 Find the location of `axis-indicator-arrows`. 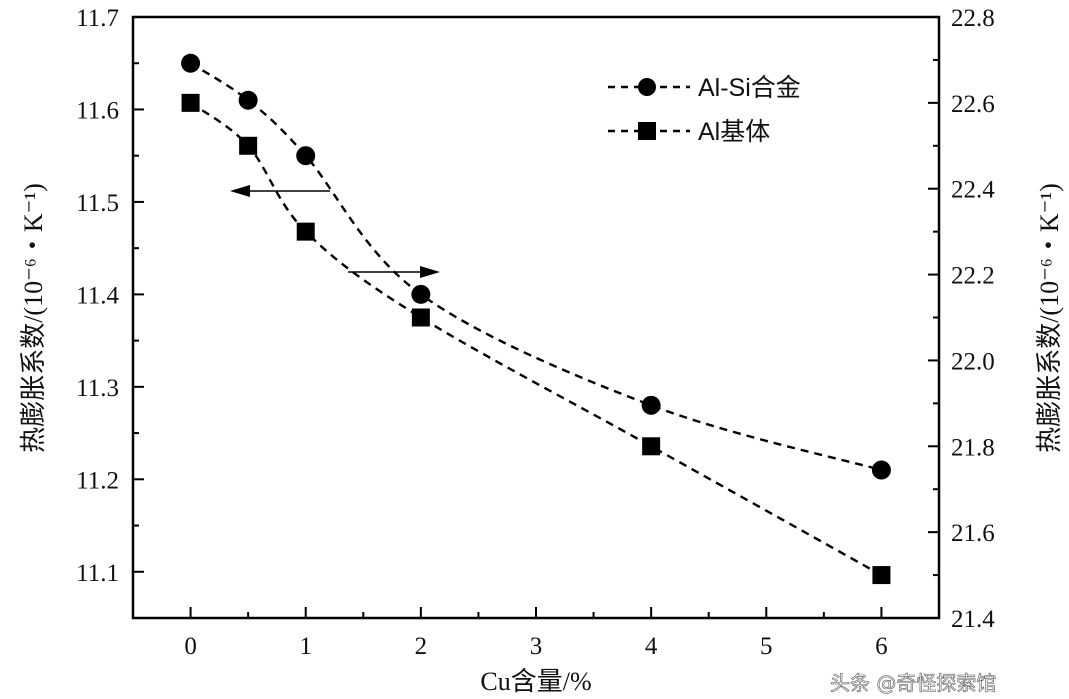

axis-indicator-arrows is located at coordinates (335, 231).